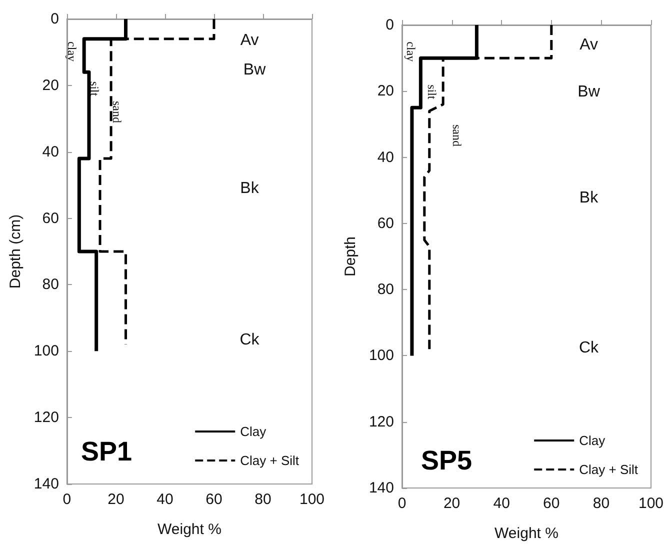  What do you see at coordinates (106, 451) in the screenshot?
I see `text: SP1` at bounding box center [106, 451].